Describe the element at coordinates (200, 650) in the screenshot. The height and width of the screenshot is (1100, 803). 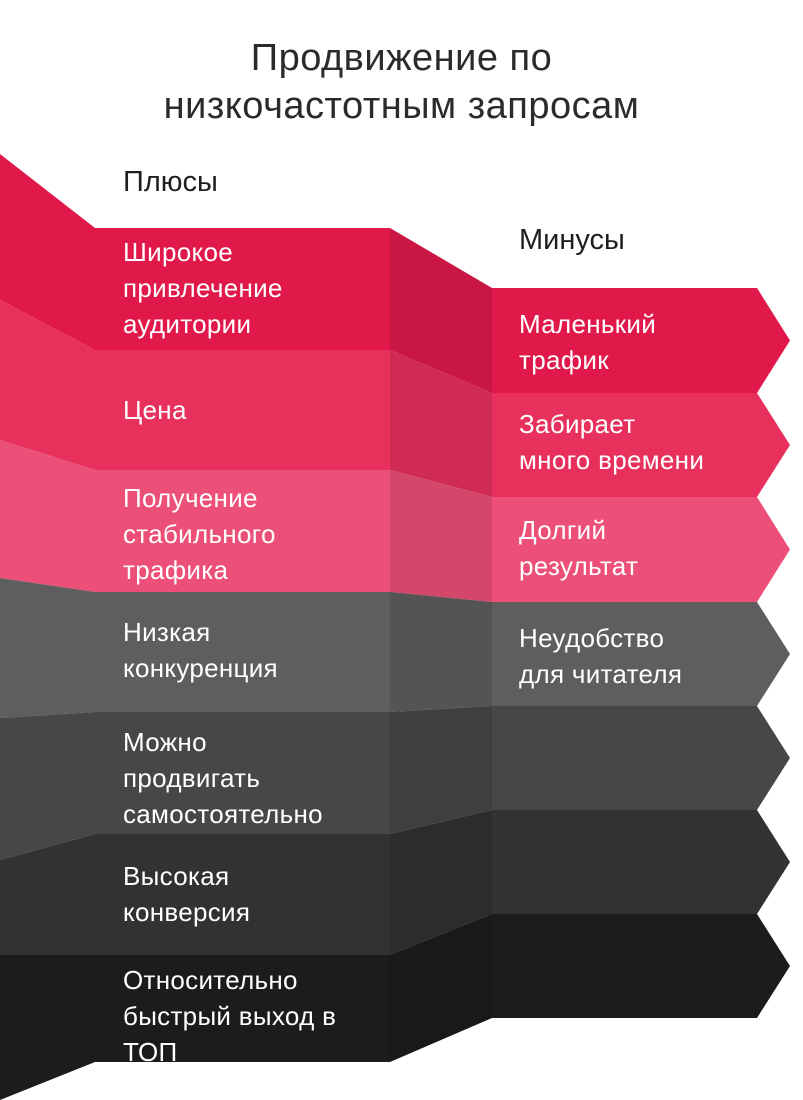
I see `pros-item: Низкая конкуренция` at that location.